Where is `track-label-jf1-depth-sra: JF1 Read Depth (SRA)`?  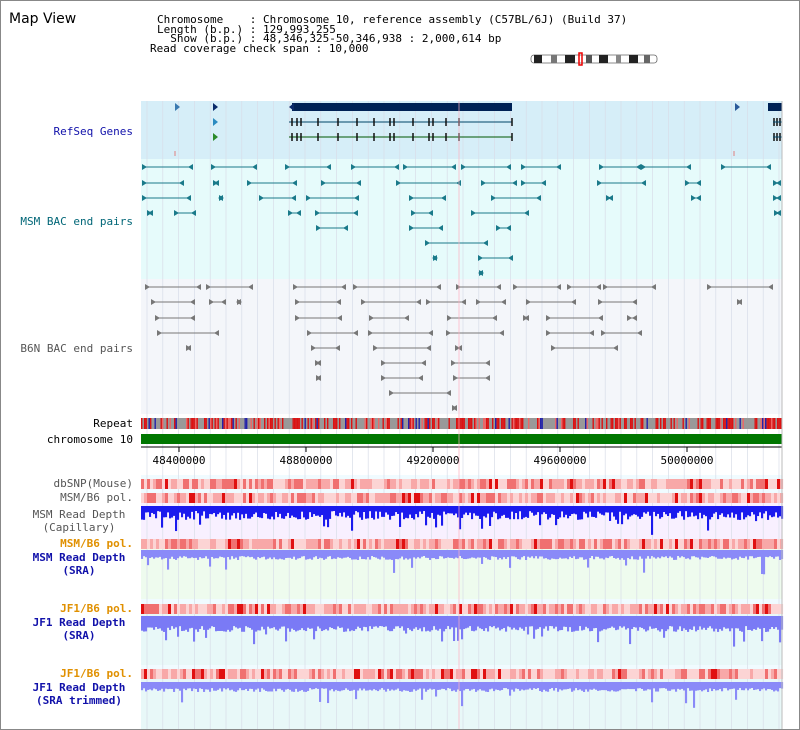 track-label-jf1-depth-sra: JF1 Read Depth (SRA) is located at coordinates (79, 629).